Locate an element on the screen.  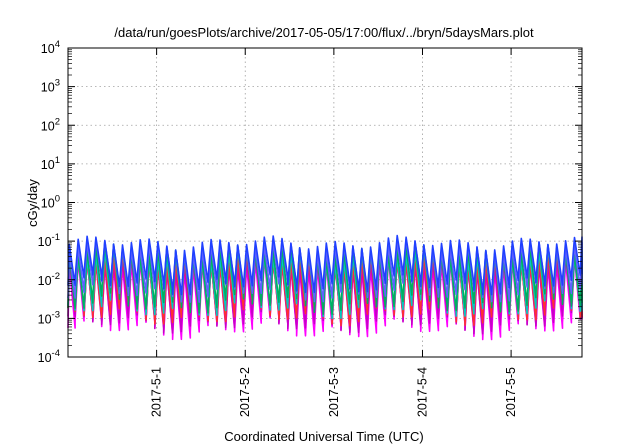
y-tick-label: 10⁻³ is located at coordinates (49, 317).